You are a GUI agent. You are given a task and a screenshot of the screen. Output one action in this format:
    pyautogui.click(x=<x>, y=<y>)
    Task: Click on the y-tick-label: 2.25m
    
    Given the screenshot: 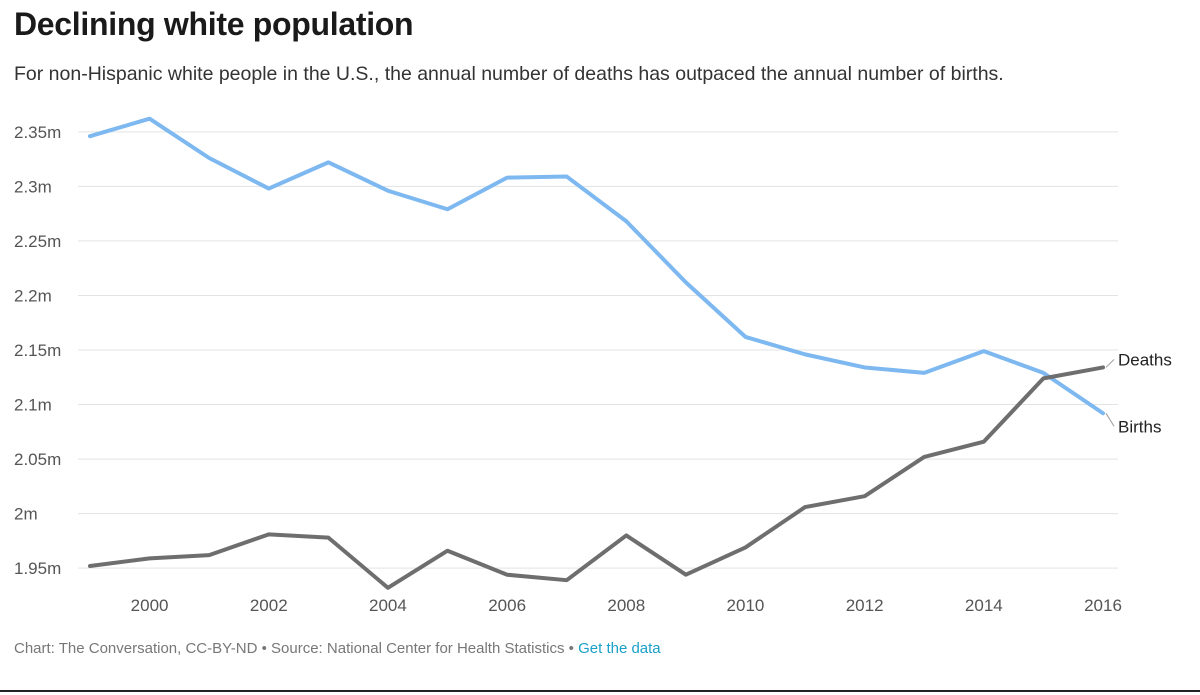 What is the action you would take?
    pyautogui.click(x=37, y=241)
    